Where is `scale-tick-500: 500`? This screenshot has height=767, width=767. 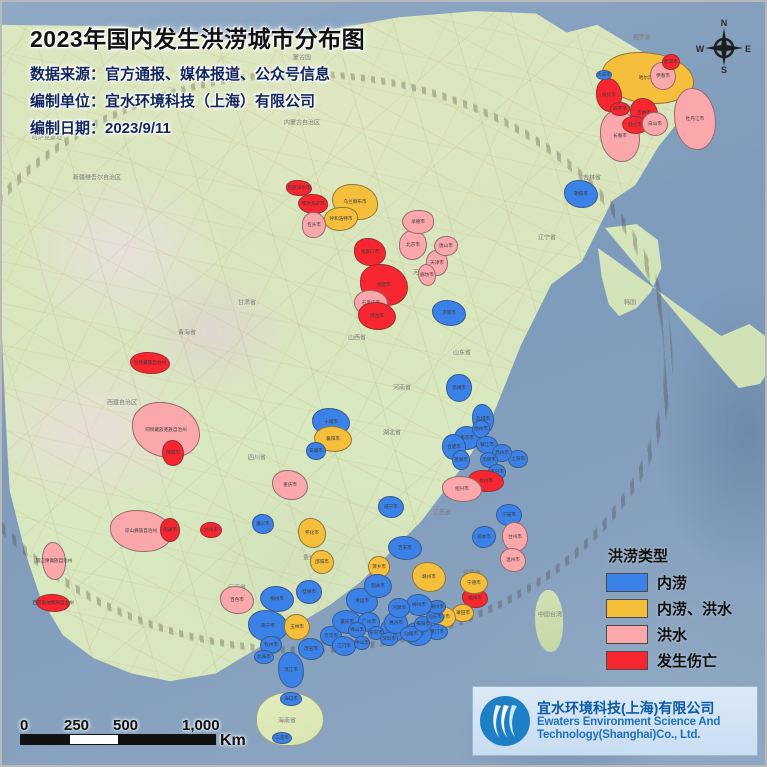 scale-tick-500: 500 is located at coordinates (126, 725).